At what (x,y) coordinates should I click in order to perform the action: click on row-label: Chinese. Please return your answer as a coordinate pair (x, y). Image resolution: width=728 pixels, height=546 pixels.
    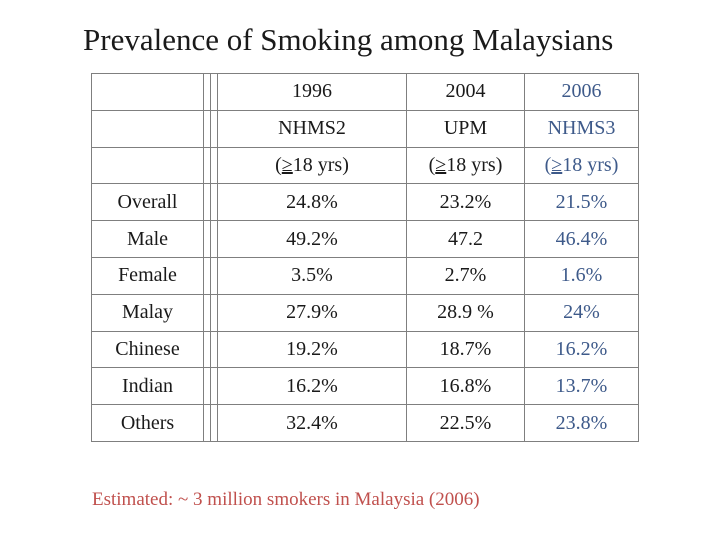
    Looking at the image, I should click on (147, 349).